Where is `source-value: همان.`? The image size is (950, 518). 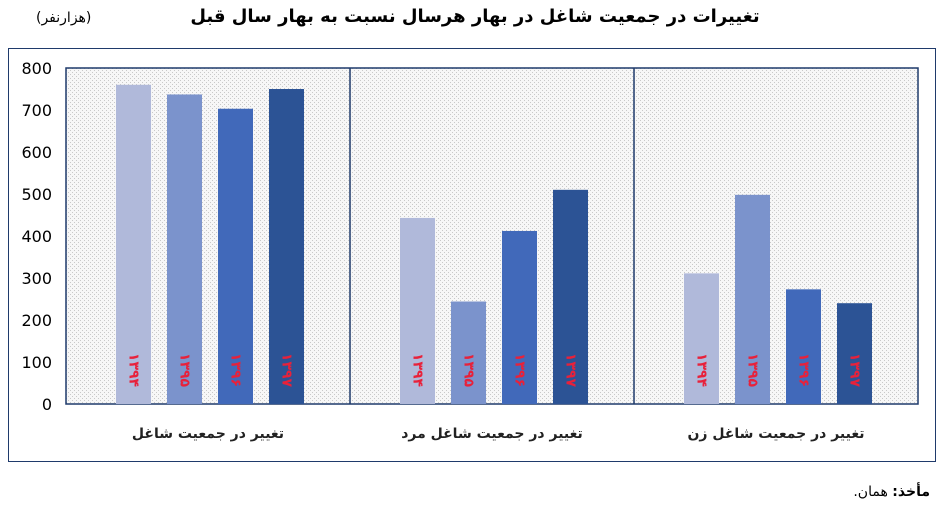 source-value: همان. is located at coordinates (870, 492).